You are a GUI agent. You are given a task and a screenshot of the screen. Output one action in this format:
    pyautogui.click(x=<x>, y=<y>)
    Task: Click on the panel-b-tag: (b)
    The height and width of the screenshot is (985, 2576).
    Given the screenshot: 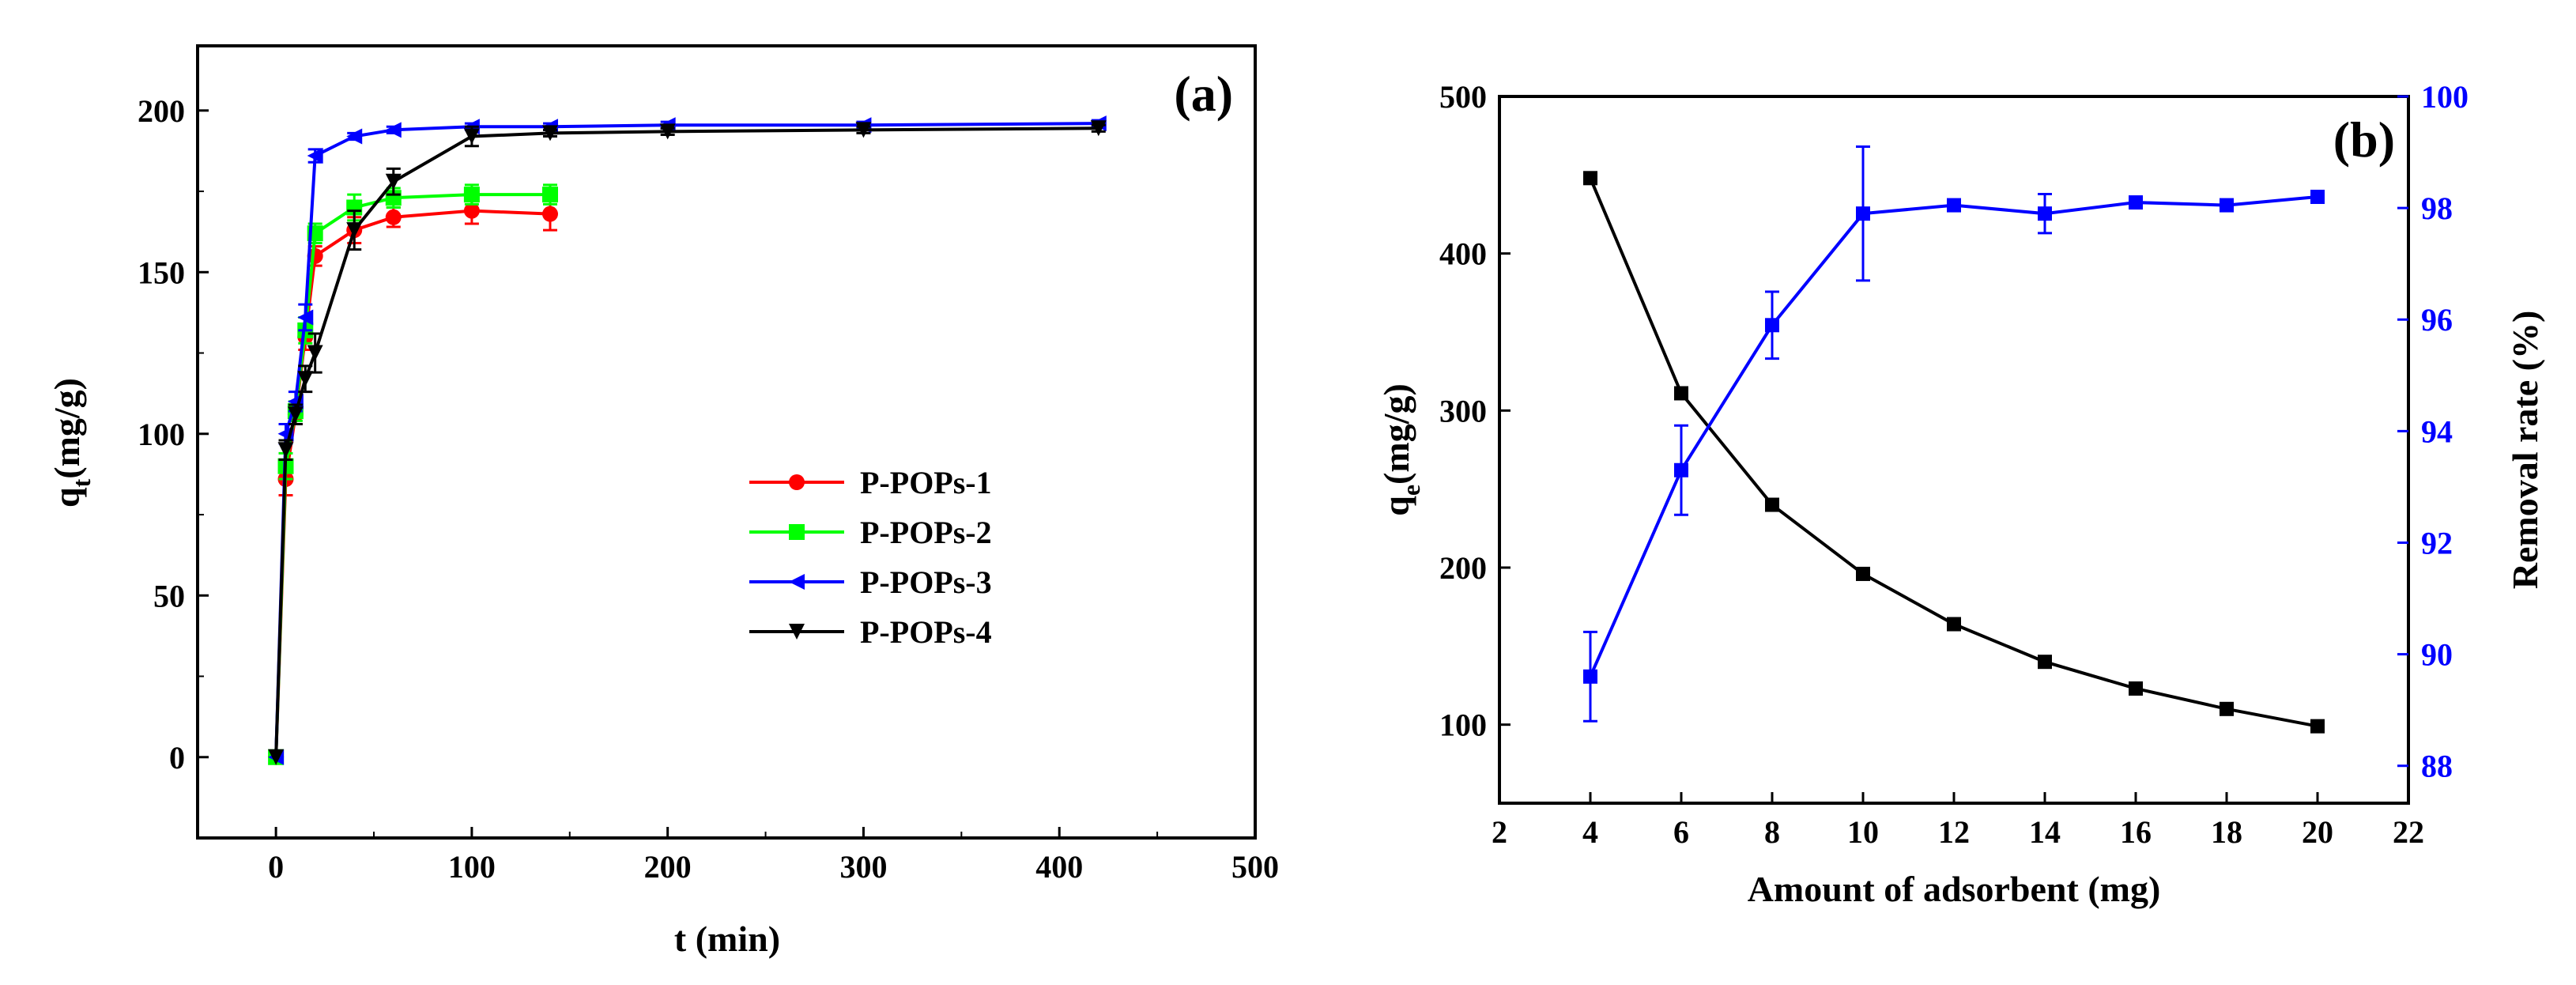 What is the action you would take?
    pyautogui.click(x=2364, y=139)
    